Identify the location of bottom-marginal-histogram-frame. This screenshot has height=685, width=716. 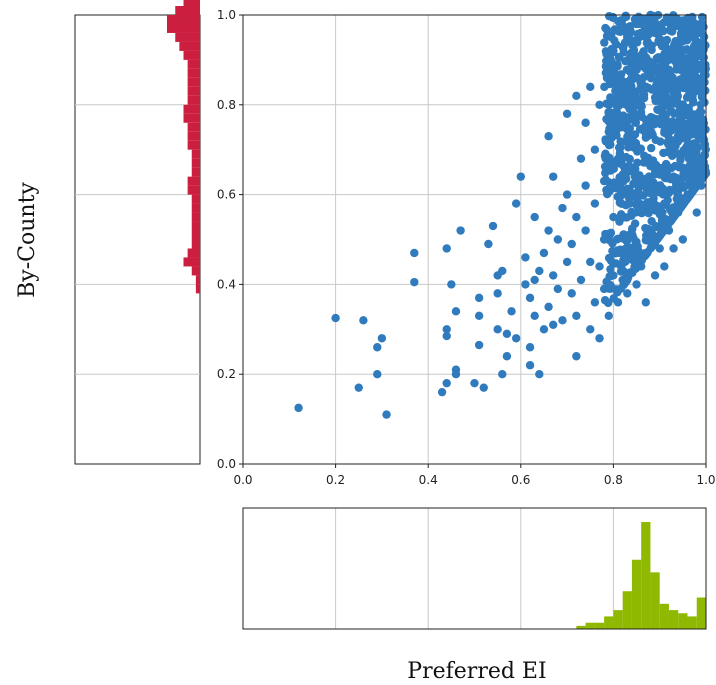
(474, 568).